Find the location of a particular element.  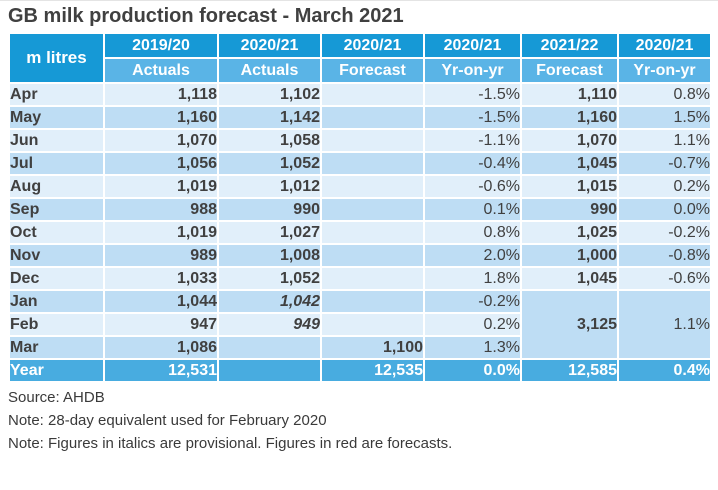

forecast-value-cell: 1,015 is located at coordinates (569, 186).